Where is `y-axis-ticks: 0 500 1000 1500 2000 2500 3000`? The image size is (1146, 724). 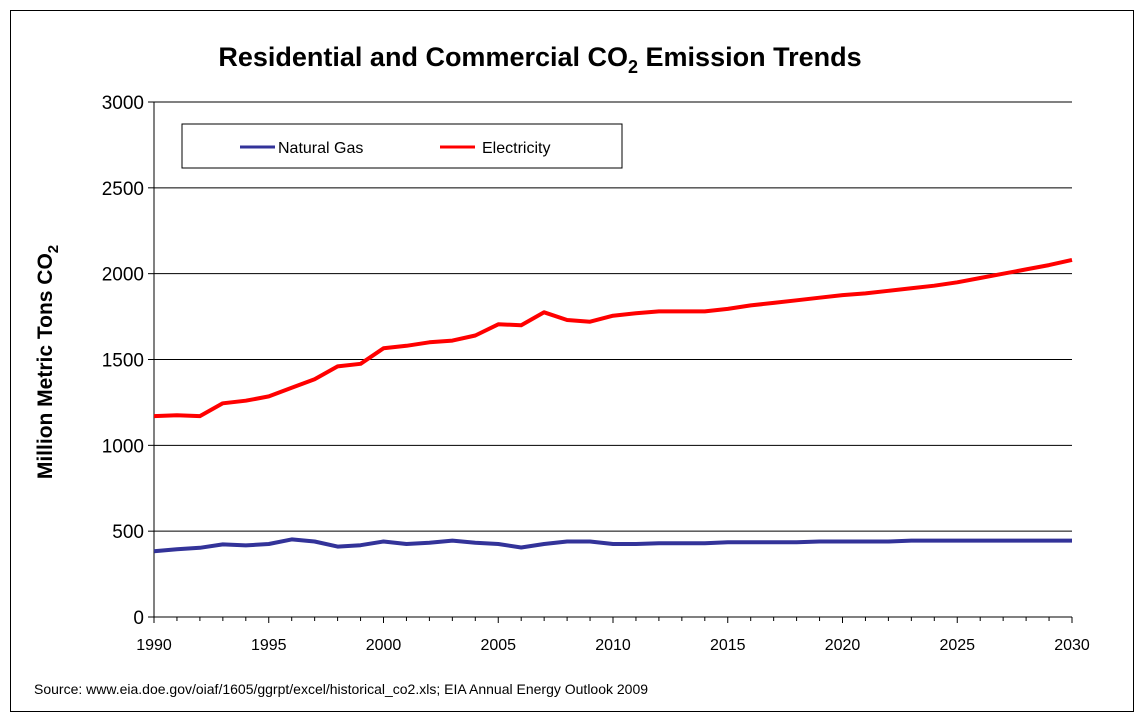
y-axis-ticks: 0 500 1000 1500 2000 2500 3000 is located at coordinates (128, 361).